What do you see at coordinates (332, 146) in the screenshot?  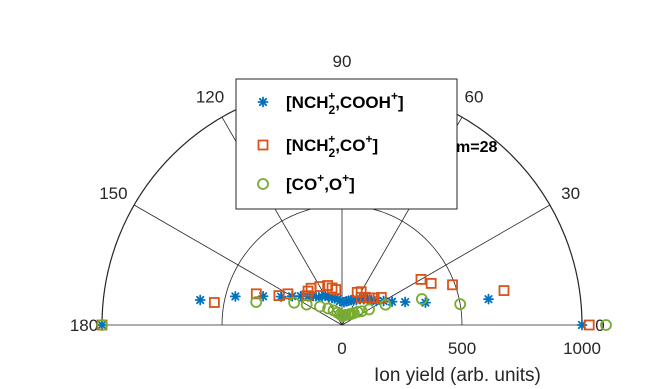 I see `legend-label-2: [NCH2+,CO+]` at bounding box center [332, 146].